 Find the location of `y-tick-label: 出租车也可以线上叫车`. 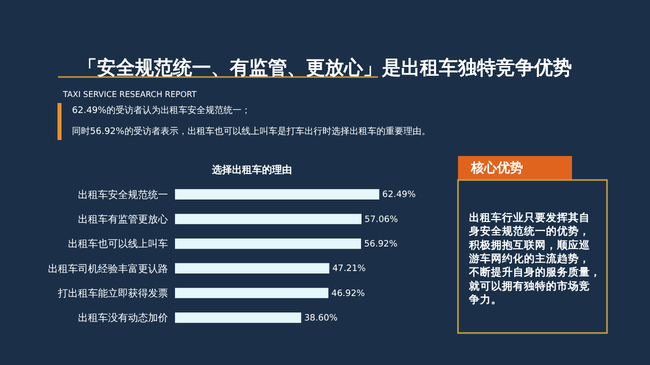

y-tick-label: 出租车也可以线上叫车 is located at coordinates (118, 244).